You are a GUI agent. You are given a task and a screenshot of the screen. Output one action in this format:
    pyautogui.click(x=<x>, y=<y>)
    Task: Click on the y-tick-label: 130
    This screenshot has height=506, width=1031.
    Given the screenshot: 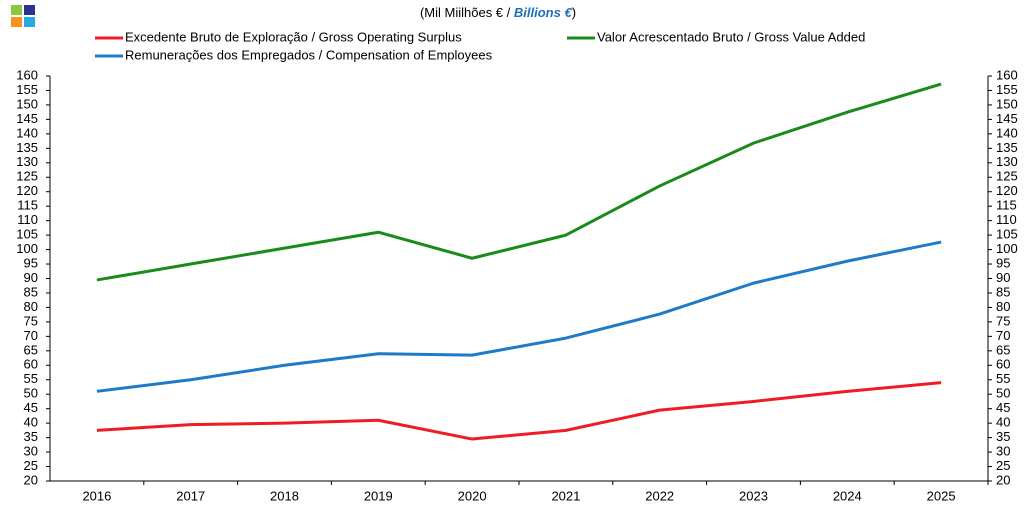 What is the action you would take?
    pyautogui.click(x=27, y=161)
    